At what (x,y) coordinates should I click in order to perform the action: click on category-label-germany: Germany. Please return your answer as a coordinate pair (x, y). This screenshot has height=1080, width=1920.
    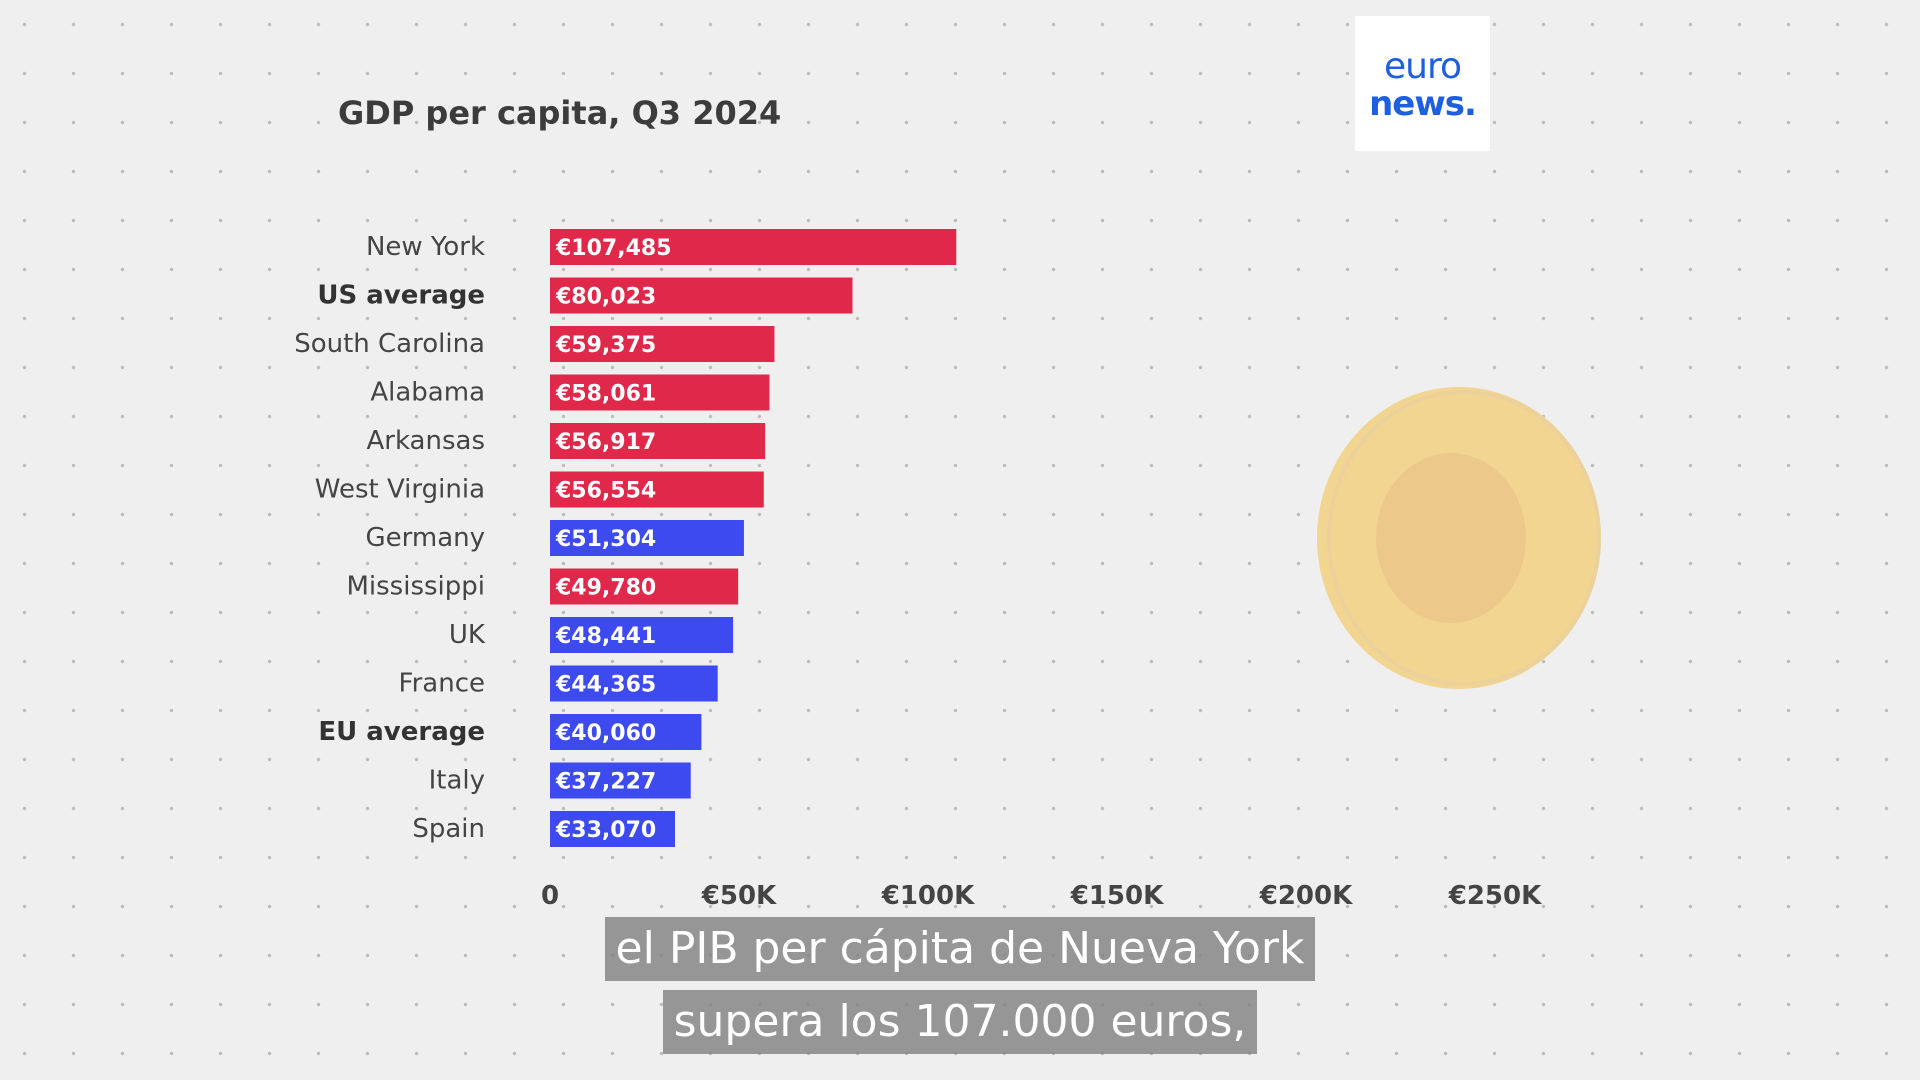
    Looking at the image, I should click on (425, 538).